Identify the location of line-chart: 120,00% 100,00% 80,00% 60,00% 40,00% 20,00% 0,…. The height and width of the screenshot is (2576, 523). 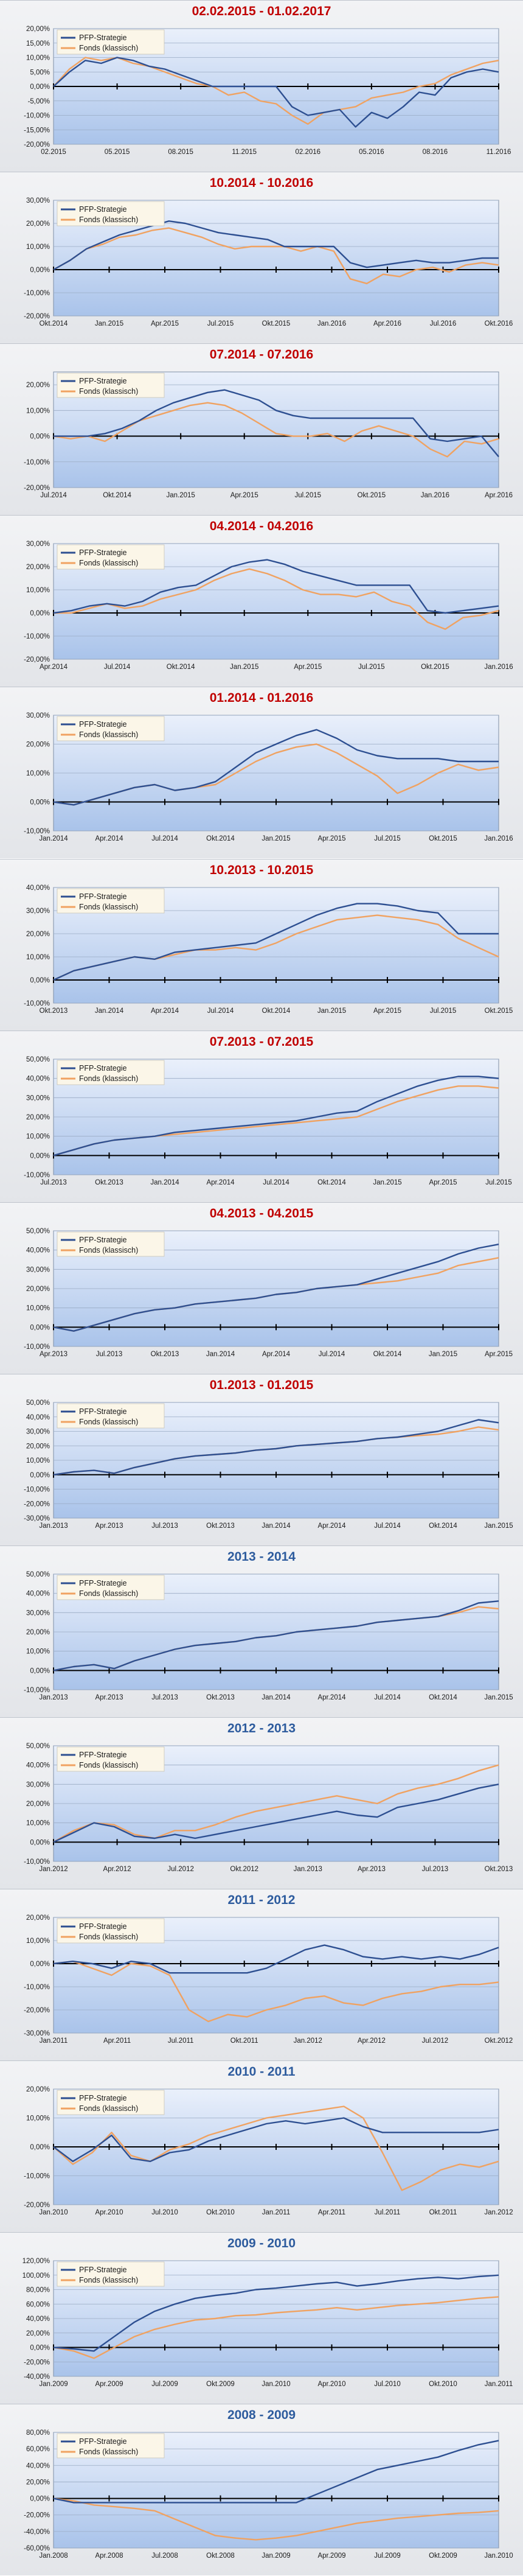
(268, 2323).